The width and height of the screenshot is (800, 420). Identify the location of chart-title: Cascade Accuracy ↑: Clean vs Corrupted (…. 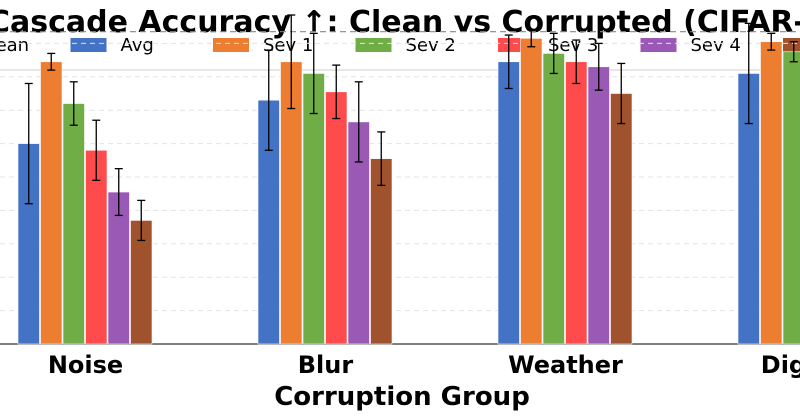
(400, 22).